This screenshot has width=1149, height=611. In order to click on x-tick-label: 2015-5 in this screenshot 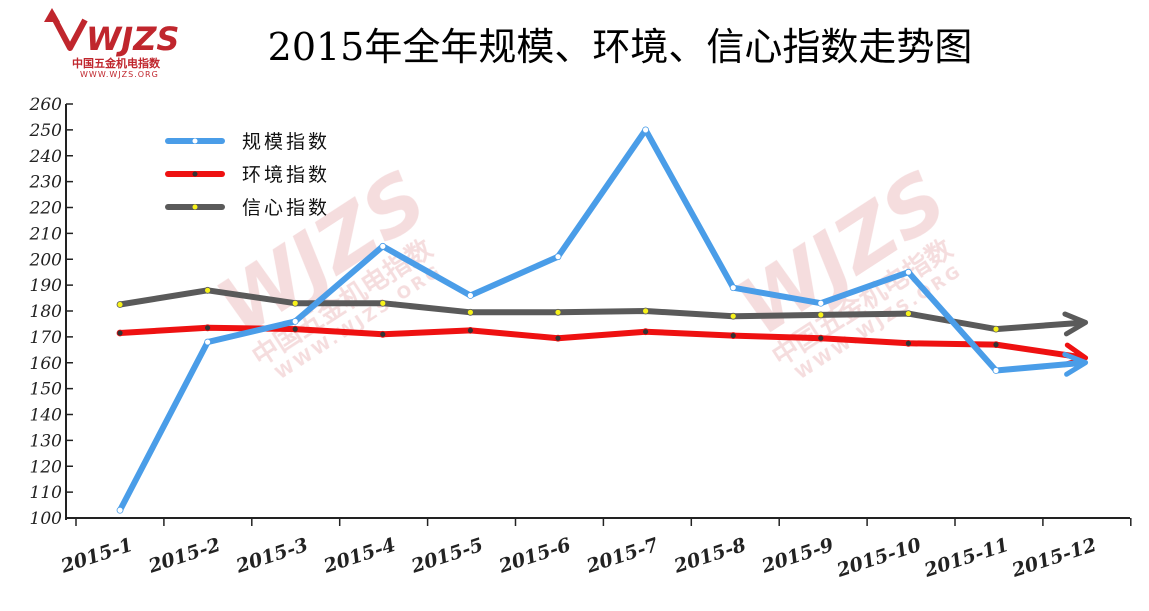, I will do `click(447, 556)`.